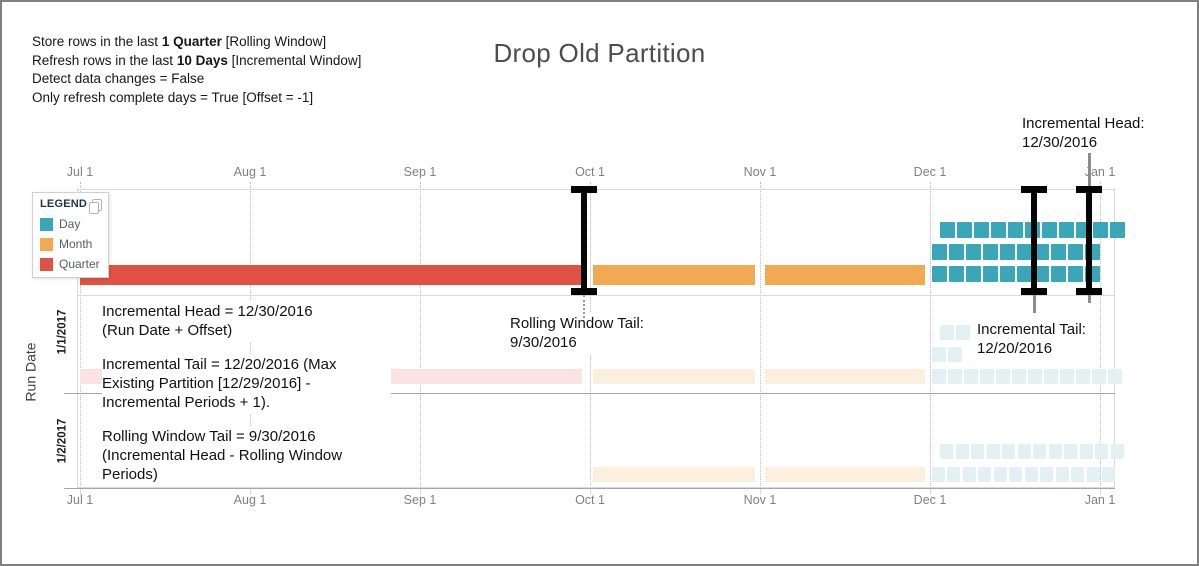 The width and height of the screenshot is (1199, 566). I want to click on config-text: Detect data changes = False, so click(118, 78).